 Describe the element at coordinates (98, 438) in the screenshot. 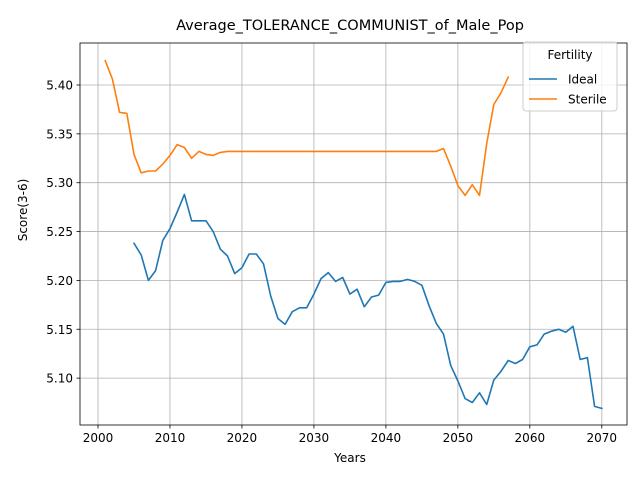

I see `x-tick-label: 2000` at that location.